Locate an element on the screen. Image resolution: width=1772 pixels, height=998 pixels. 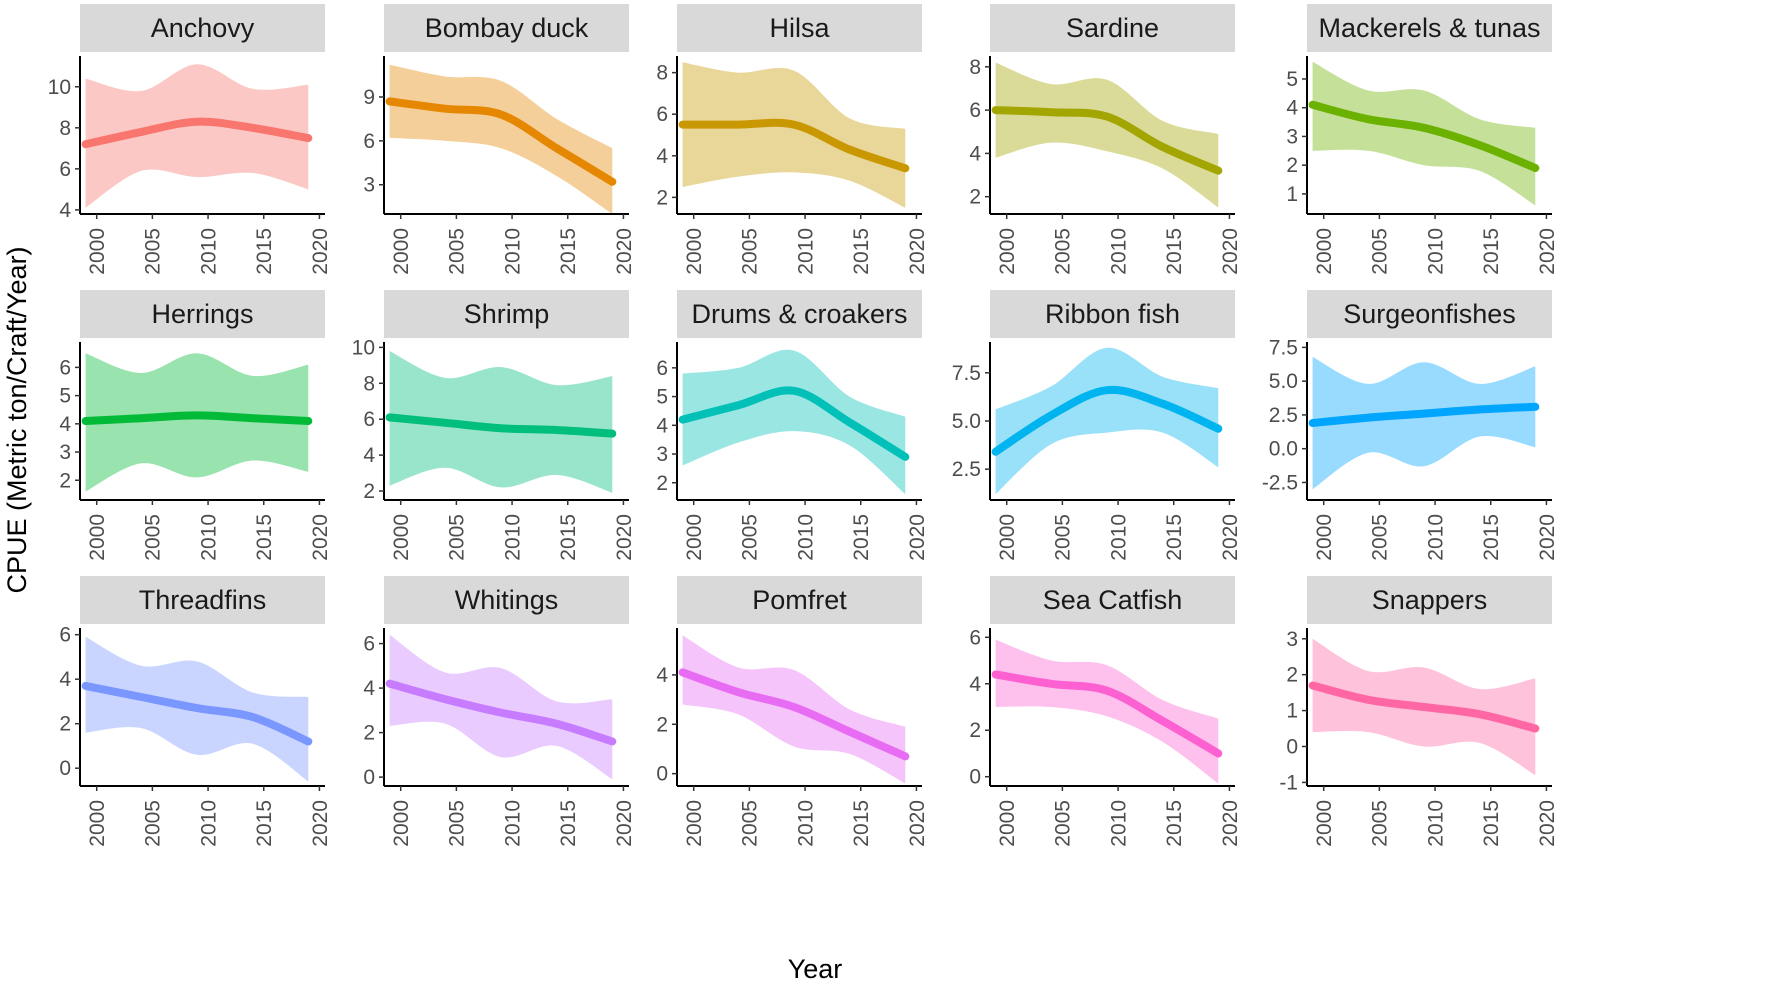
y-tick-label: -1 is located at coordinates (1288, 782).